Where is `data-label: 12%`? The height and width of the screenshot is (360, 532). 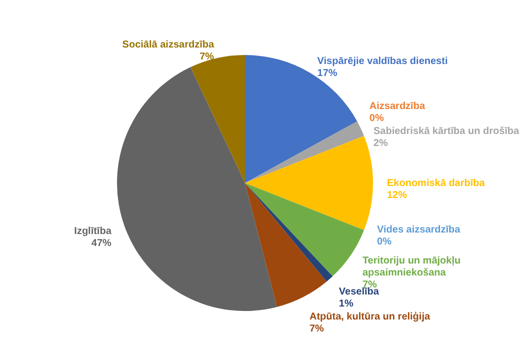 data-label: 12% is located at coordinates (397, 195).